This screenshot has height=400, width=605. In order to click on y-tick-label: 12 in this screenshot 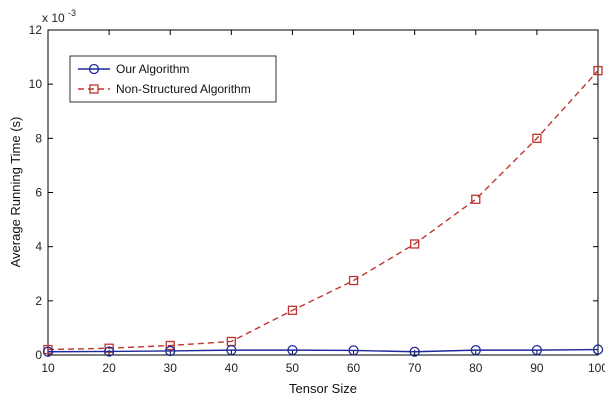, I will do `click(36, 30)`.